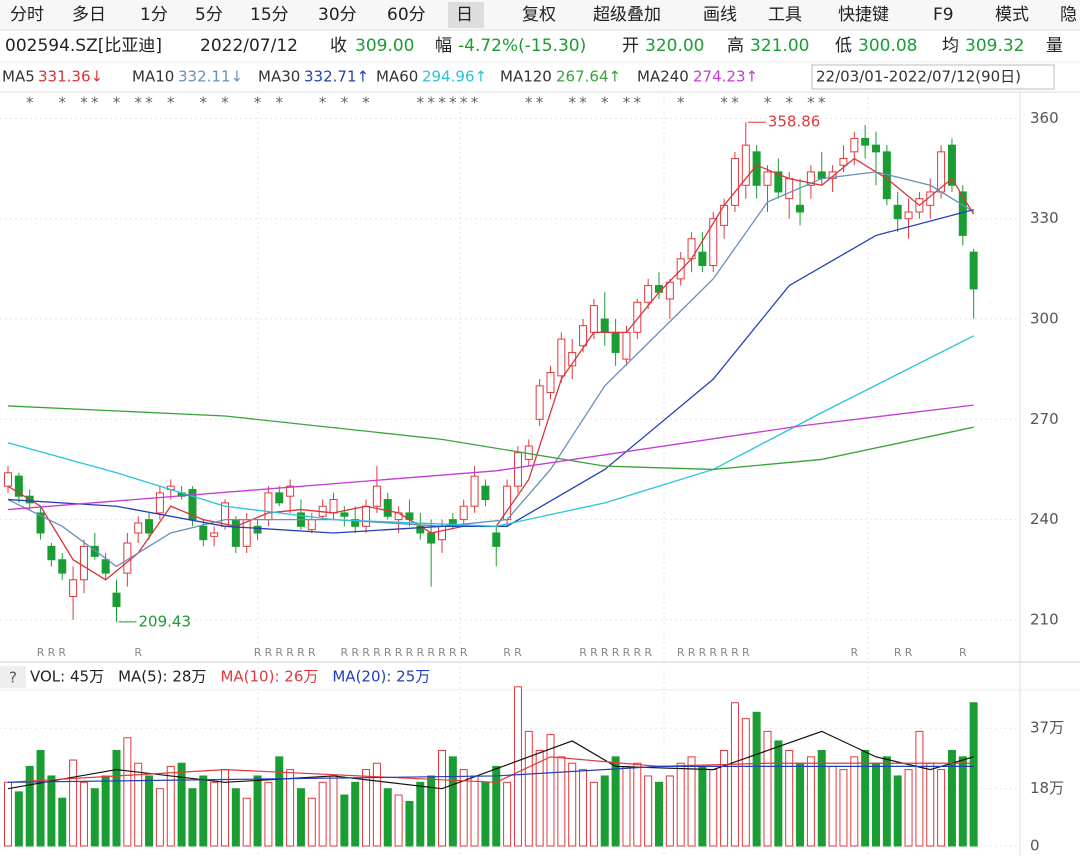 This screenshot has width=1080, height=860. I want to click on tab: 模式, so click(1012, 15).